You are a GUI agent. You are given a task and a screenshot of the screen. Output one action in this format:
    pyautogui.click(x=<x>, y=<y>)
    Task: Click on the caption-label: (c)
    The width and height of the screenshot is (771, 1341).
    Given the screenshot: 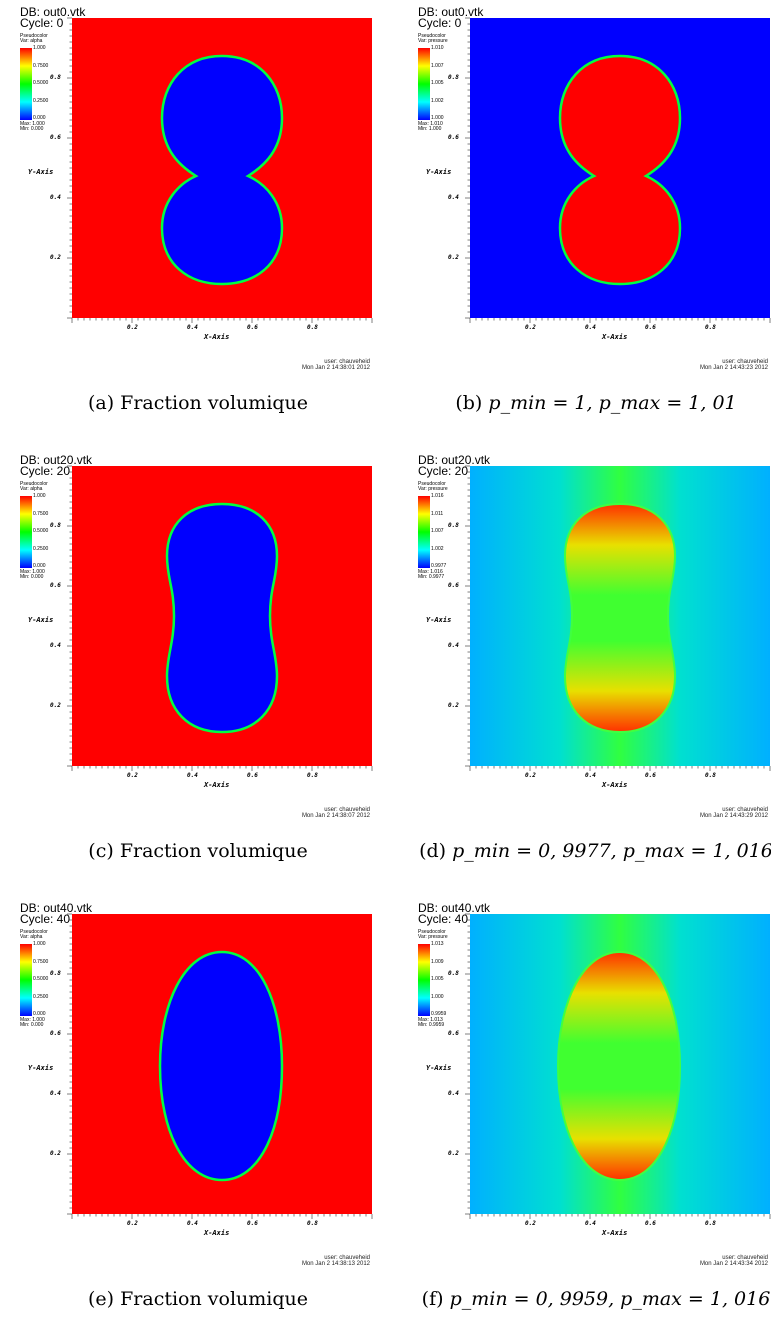 What is the action you would take?
    pyautogui.click(x=101, y=851)
    